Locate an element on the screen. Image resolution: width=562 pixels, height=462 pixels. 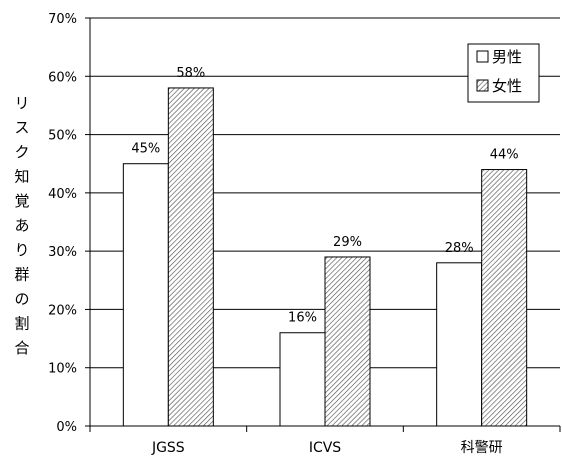
y-tick-label: 40% is located at coordinates (62, 194).